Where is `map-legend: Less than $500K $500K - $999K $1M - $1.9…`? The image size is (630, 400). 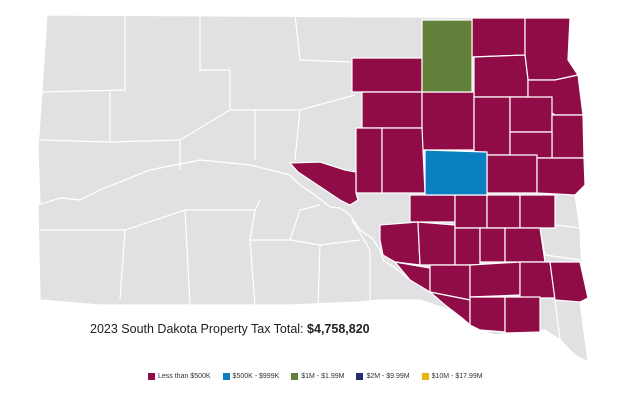 map-legend: Less than $500K $500K - $999K $1M - $1.9… is located at coordinates (315, 376).